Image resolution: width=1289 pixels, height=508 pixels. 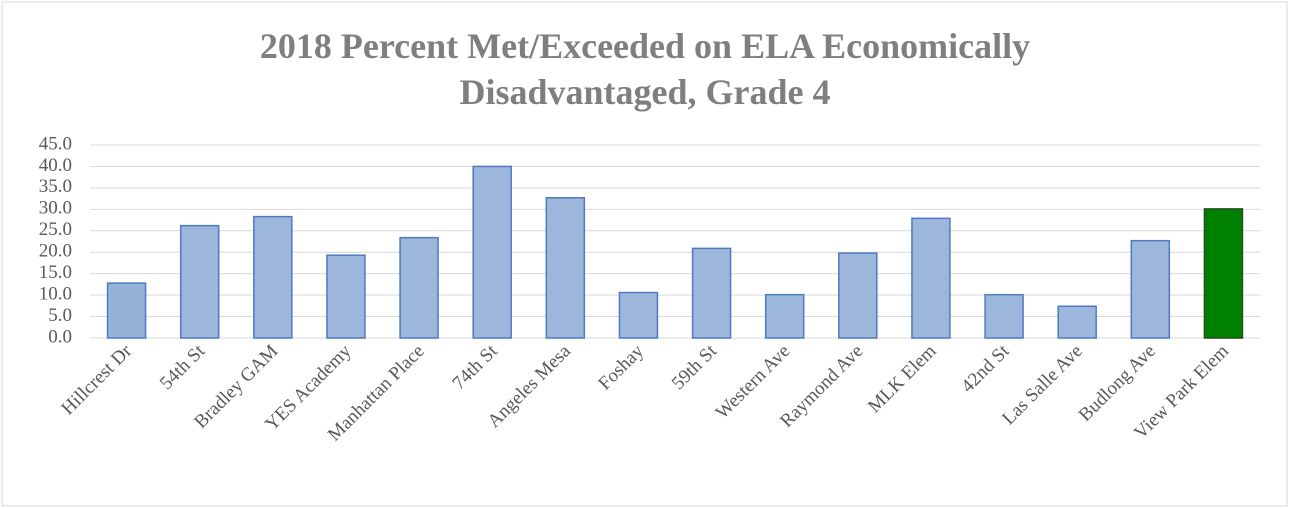 What do you see at coordinates (60, 315) in the screenshot?
I see `y-tick-label: 5.0` at bounding box center [60, 315].